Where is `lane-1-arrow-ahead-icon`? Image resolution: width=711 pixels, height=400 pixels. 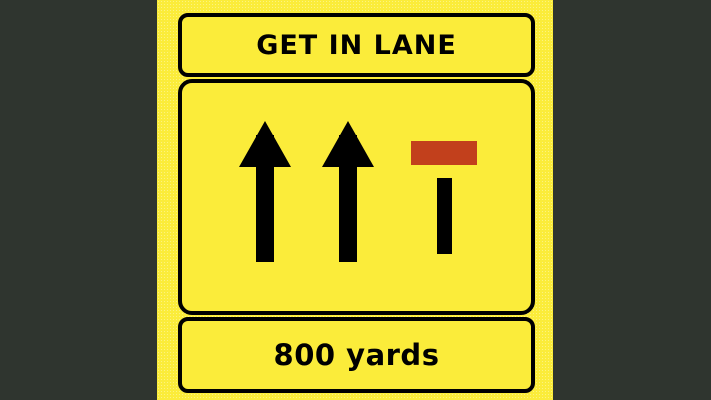
lane-1-arrow-ahead-icon is located at coordinates (265, 191).